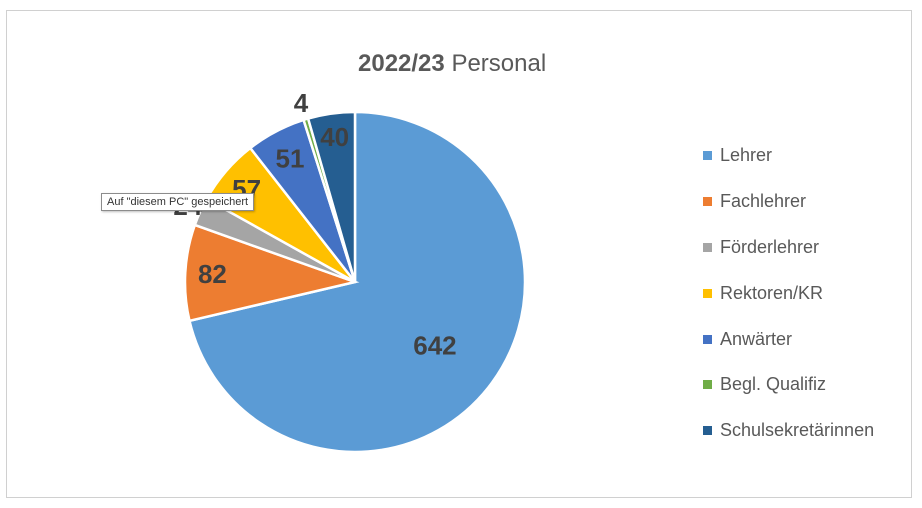  What do you see at coordinates (178, 202) in the screenshot?
I see `save-status-tooltip: Auf "diesem PC" gespeichert` at bounding box center [178, 202].